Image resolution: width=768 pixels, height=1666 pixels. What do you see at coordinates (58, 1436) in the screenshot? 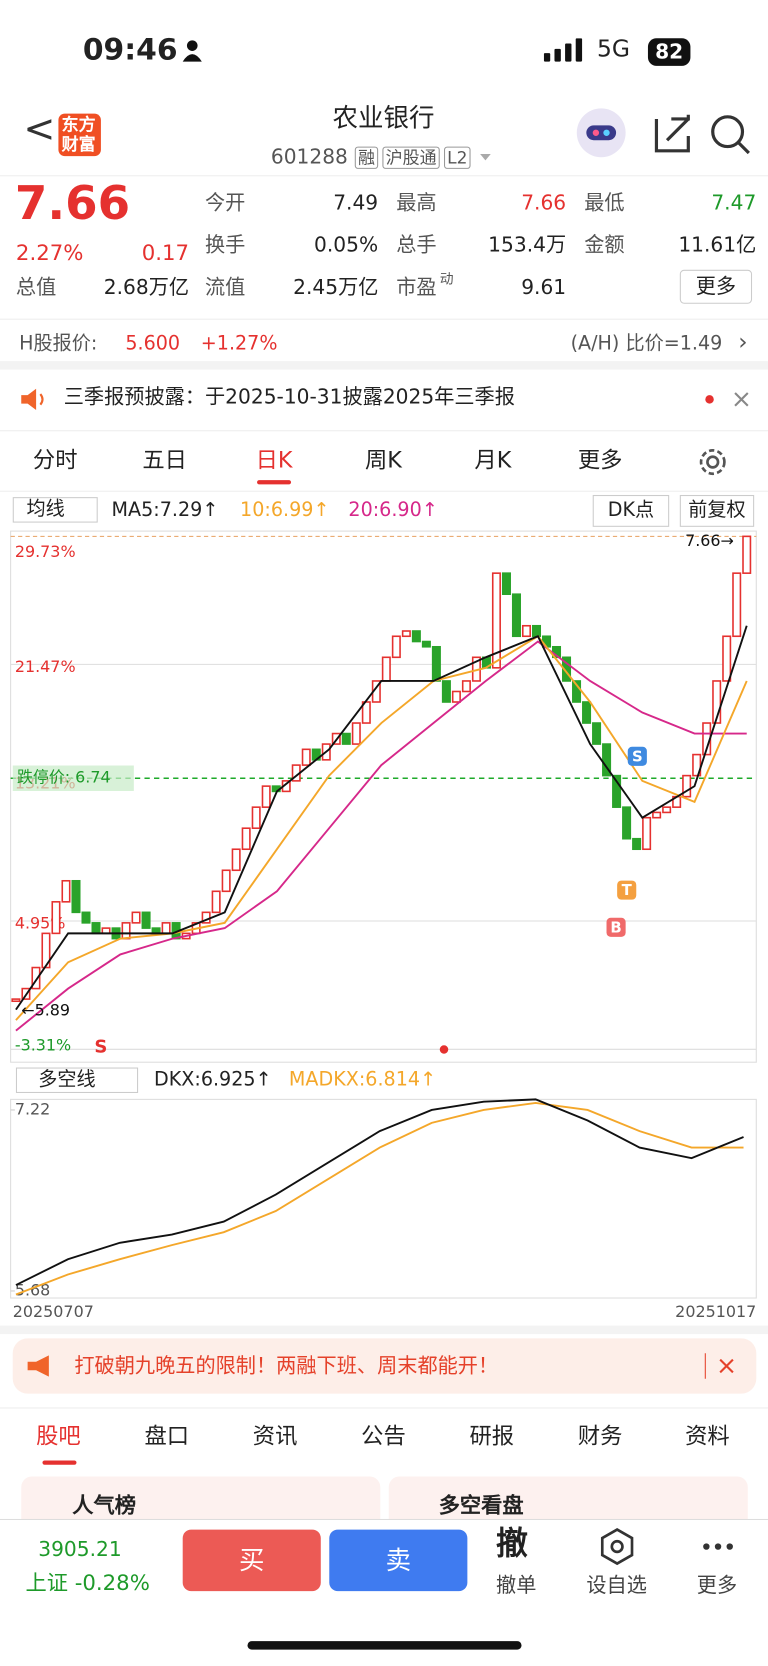
I see `tab: 股吧` at bounding box center [58, 1436].